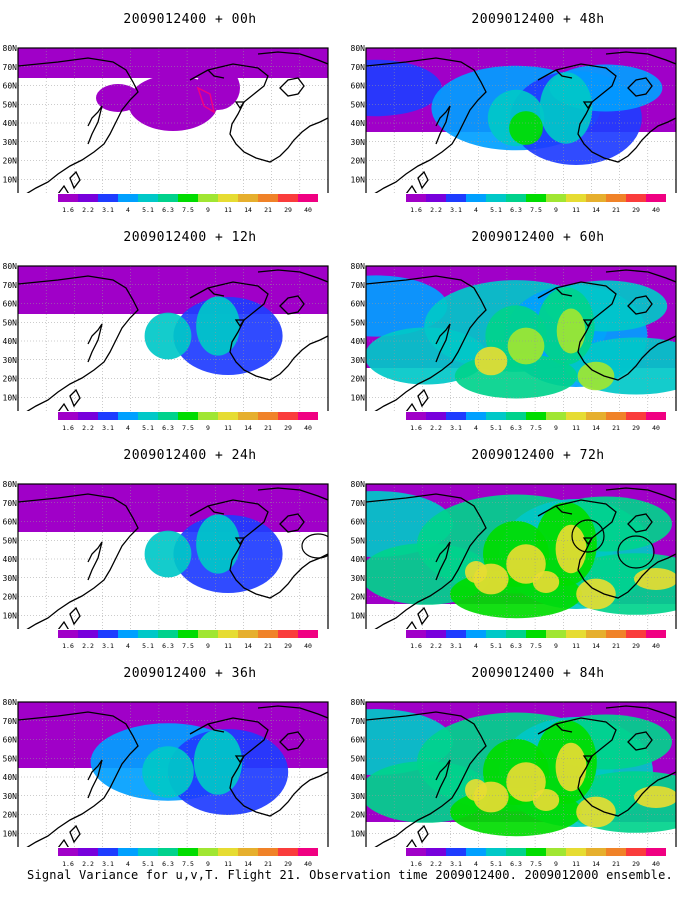 Image resolution: width=700 pixels, height=900 pixels. What do you see at coordinates (128, 646) in the screenshot?
I see `colorbar-label: 4` at bounding box center [128, 646].